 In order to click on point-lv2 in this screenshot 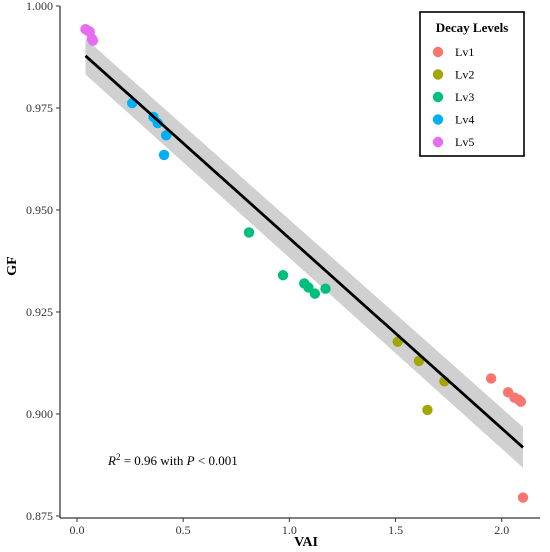, I will do `click(427, 410)`.